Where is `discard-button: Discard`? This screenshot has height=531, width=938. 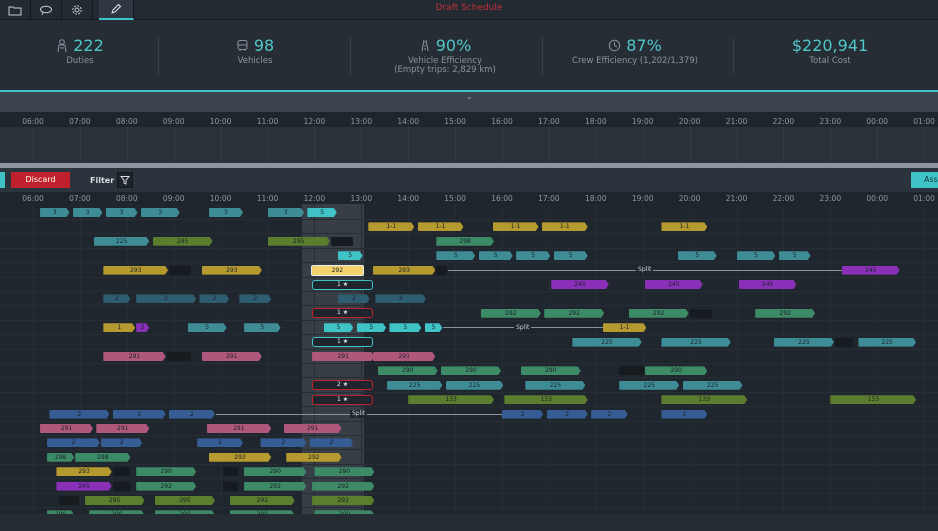
discard-button: Discard is located at coordinates (40, 180).